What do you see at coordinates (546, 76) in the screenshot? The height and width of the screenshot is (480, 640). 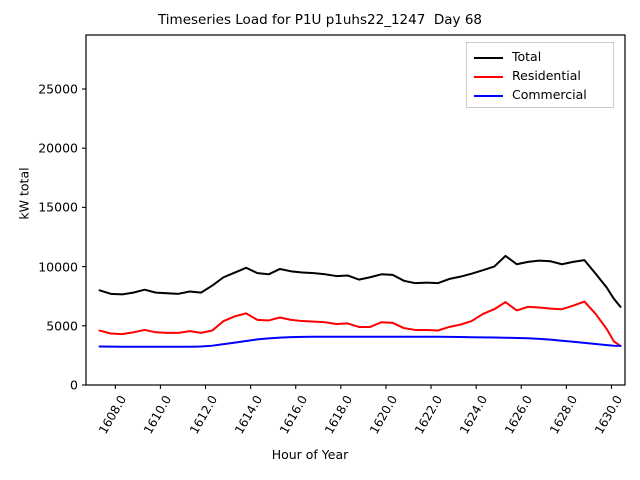 I see `legend-label: Residential` at bounding box center [546, 76].